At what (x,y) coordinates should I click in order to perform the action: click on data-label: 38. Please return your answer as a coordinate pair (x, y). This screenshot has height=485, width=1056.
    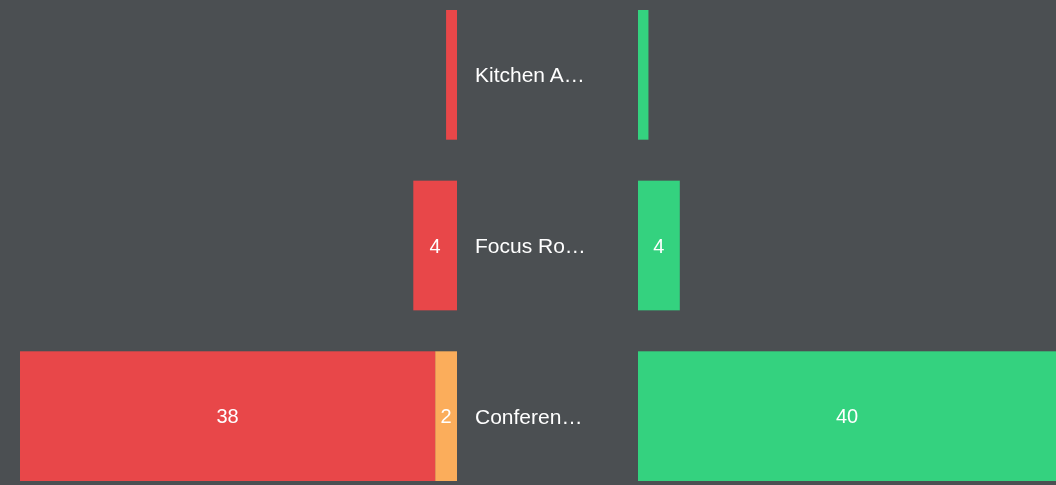
    Looking at the image, I should click on (227, 416).